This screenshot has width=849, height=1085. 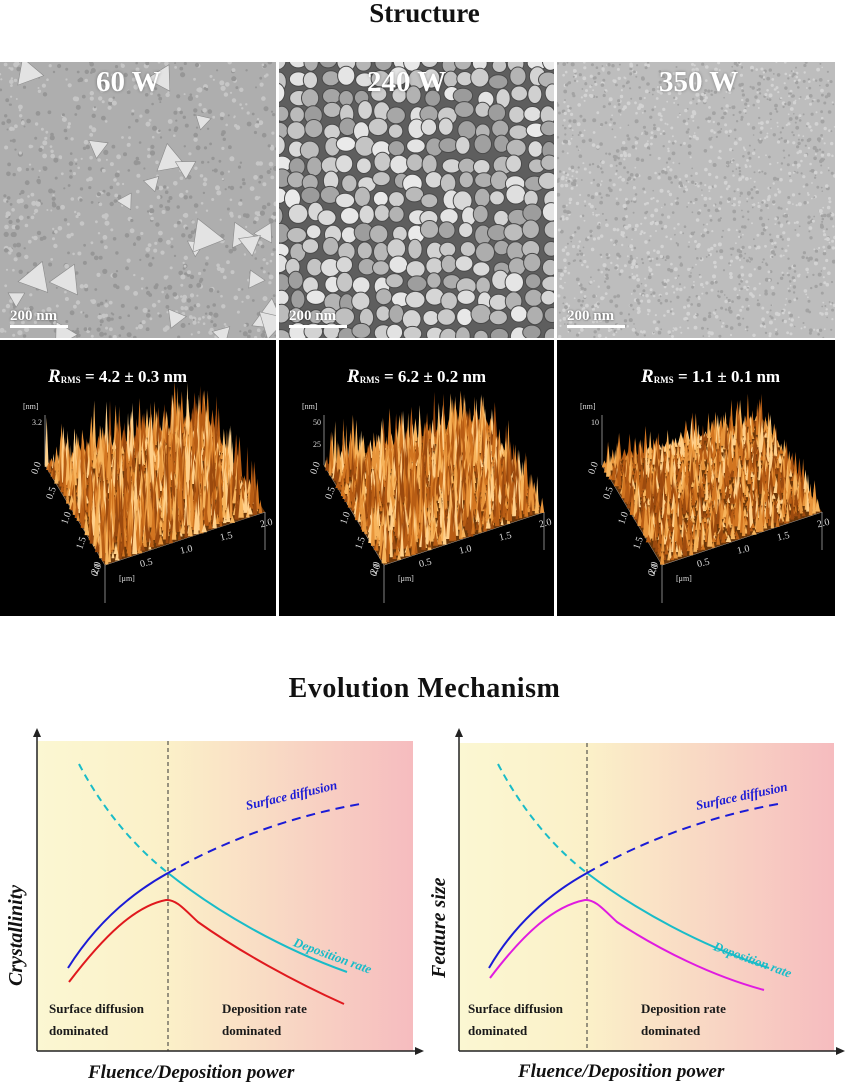 I want to click on sem-image-60w: 60 W 200 nm, so click(x=138, y=200).